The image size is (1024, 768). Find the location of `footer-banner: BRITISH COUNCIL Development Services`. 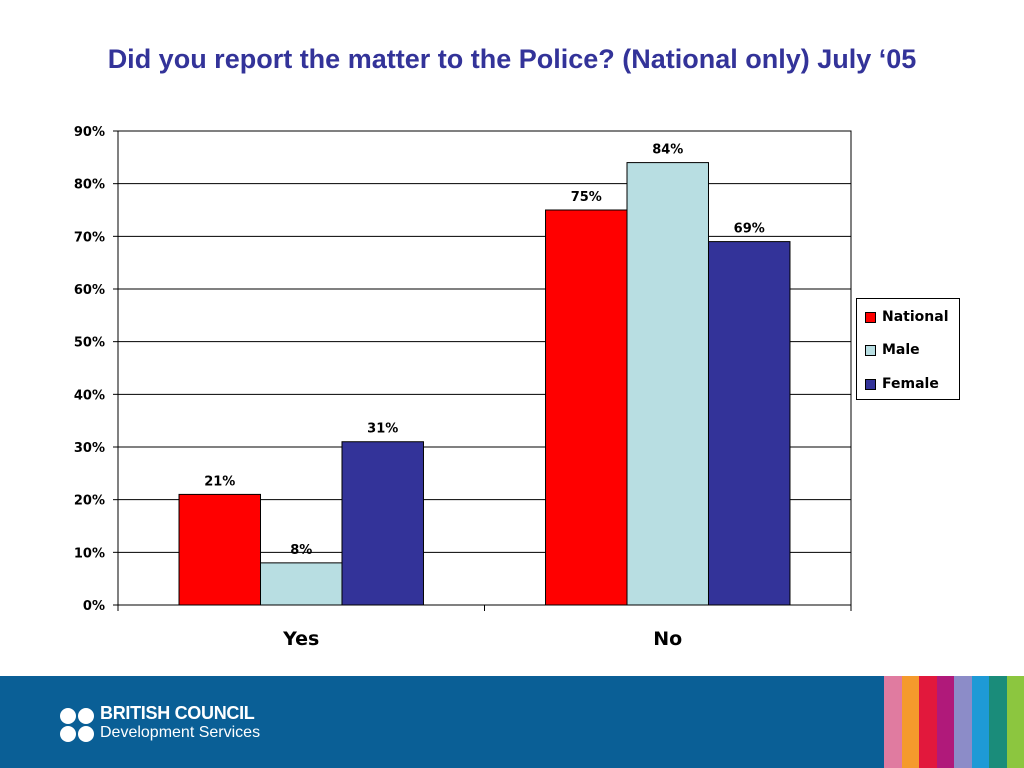

footer-banner: BRITISH COUNCIL Development Services is located at coordinates (512, 722).